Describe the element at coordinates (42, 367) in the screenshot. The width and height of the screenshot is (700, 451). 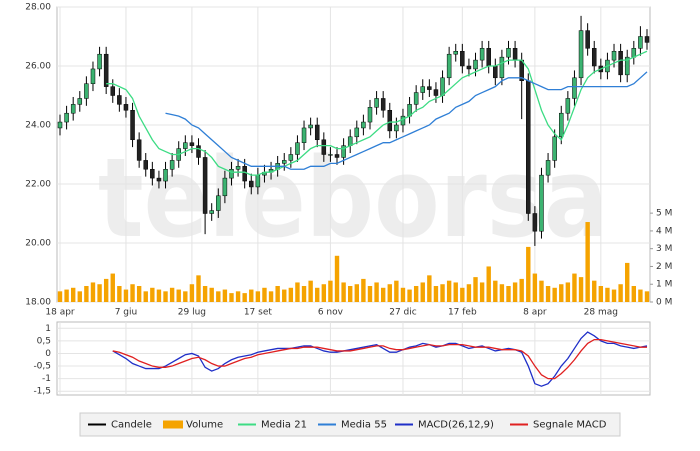
I see `y-tick-label: -0,5` at that location.